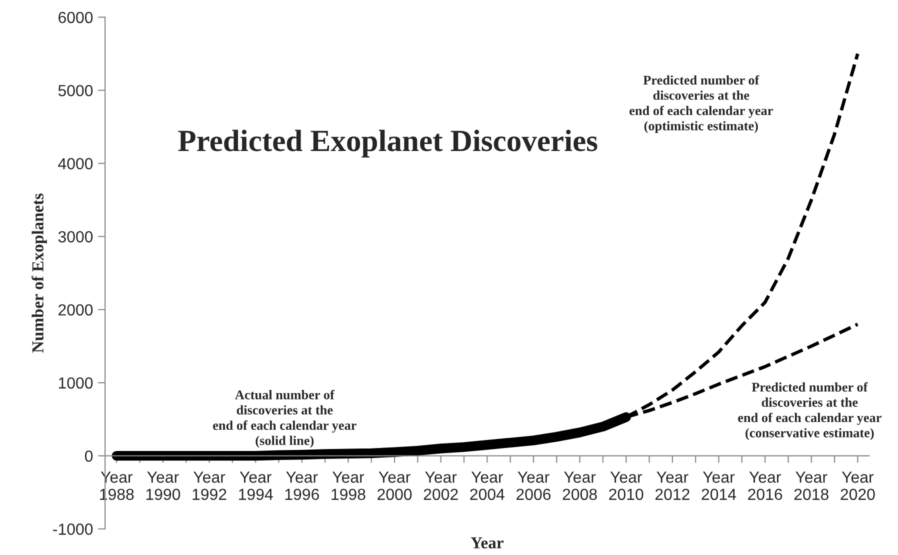  I want to click on x-tick-label: Year 1992, so click(209, 486).